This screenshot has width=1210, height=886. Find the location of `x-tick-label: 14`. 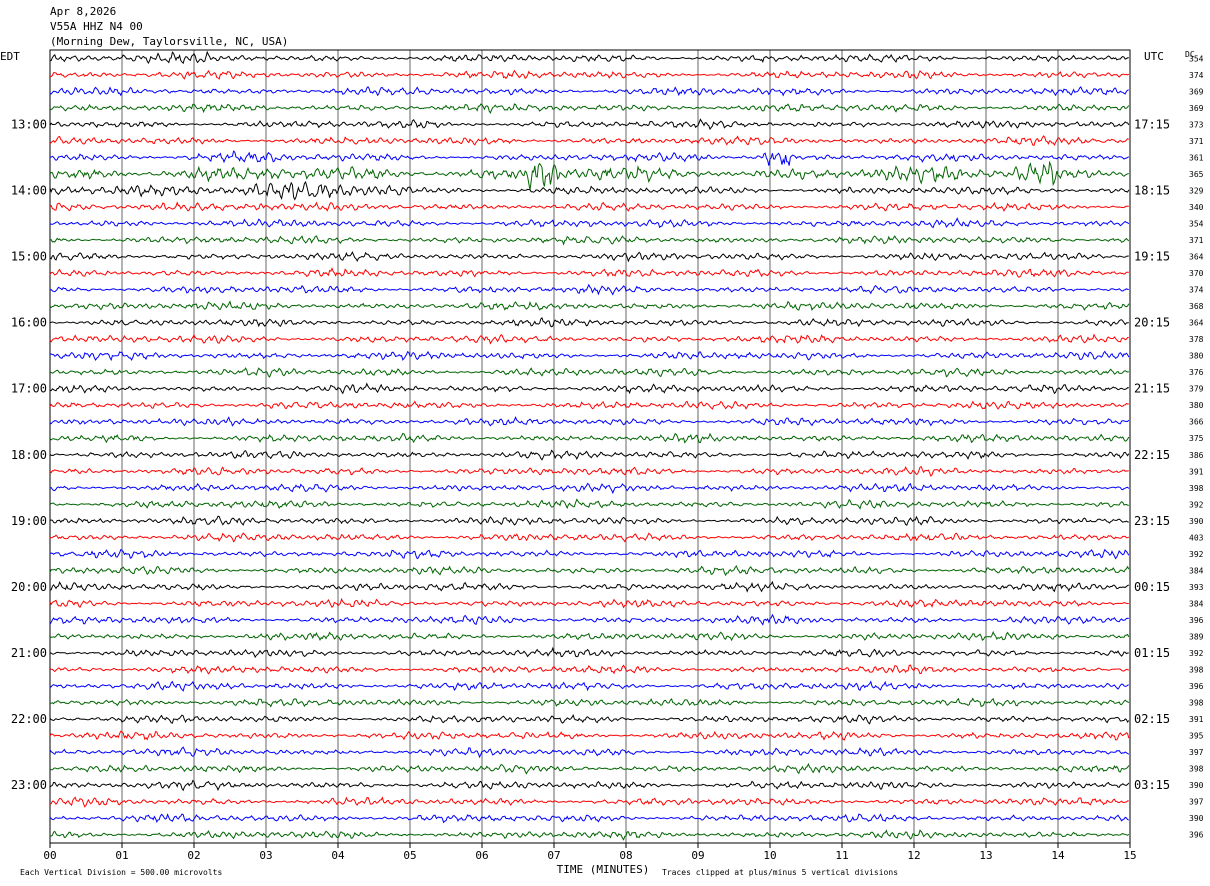

x-tick-label: 14 is located at coordinates (1058, 855).